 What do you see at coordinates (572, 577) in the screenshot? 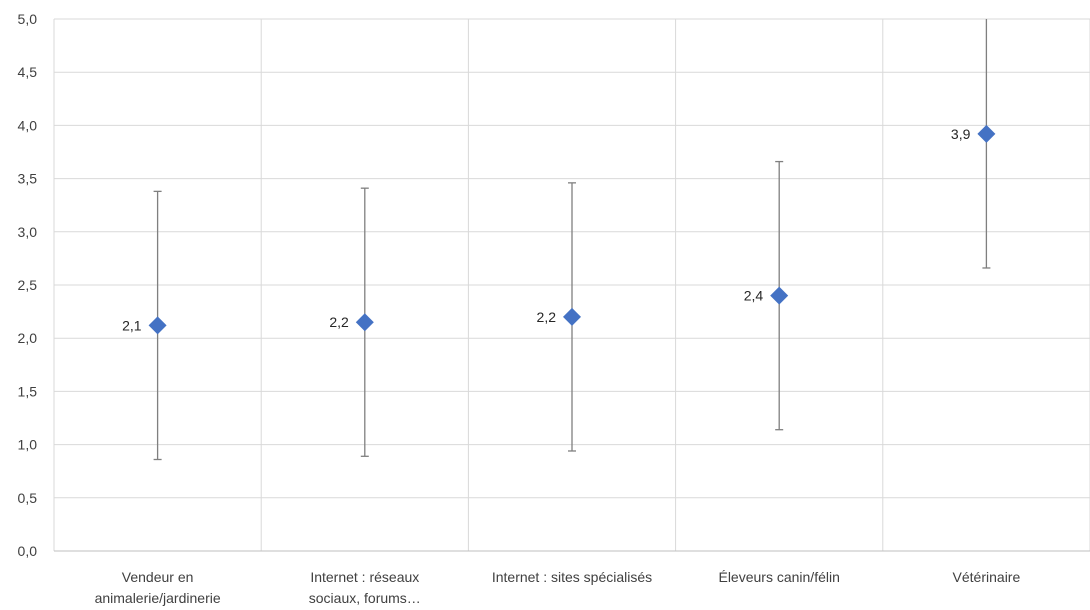
I see `x-category-label: Internet : sites spécialisés` at bounding box center [572, 577].